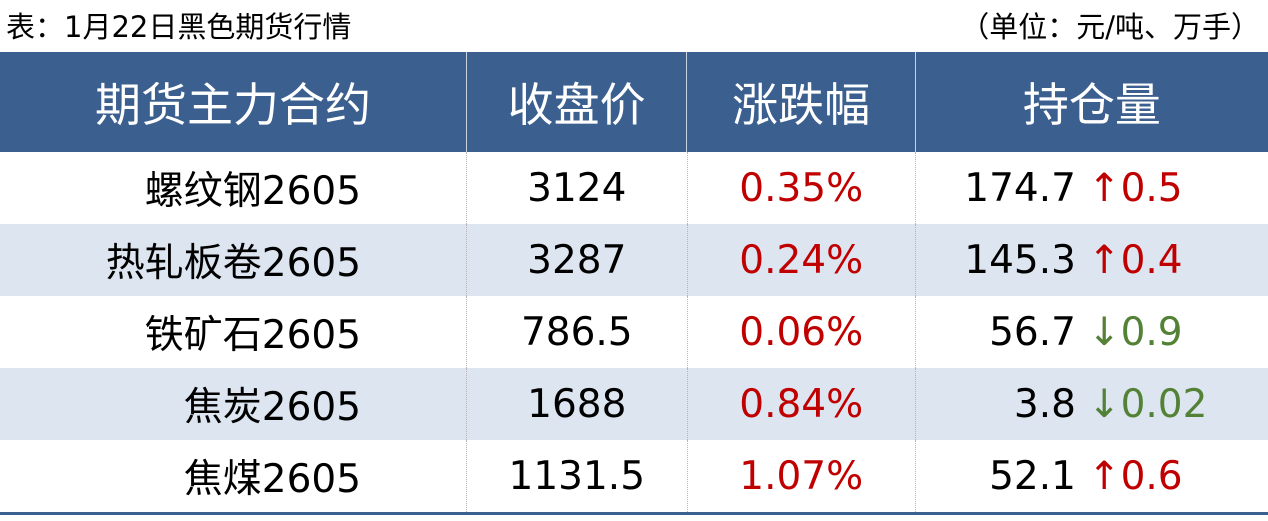  I want to click on open-interest-change: ↑0.4, so click(1135, 260).